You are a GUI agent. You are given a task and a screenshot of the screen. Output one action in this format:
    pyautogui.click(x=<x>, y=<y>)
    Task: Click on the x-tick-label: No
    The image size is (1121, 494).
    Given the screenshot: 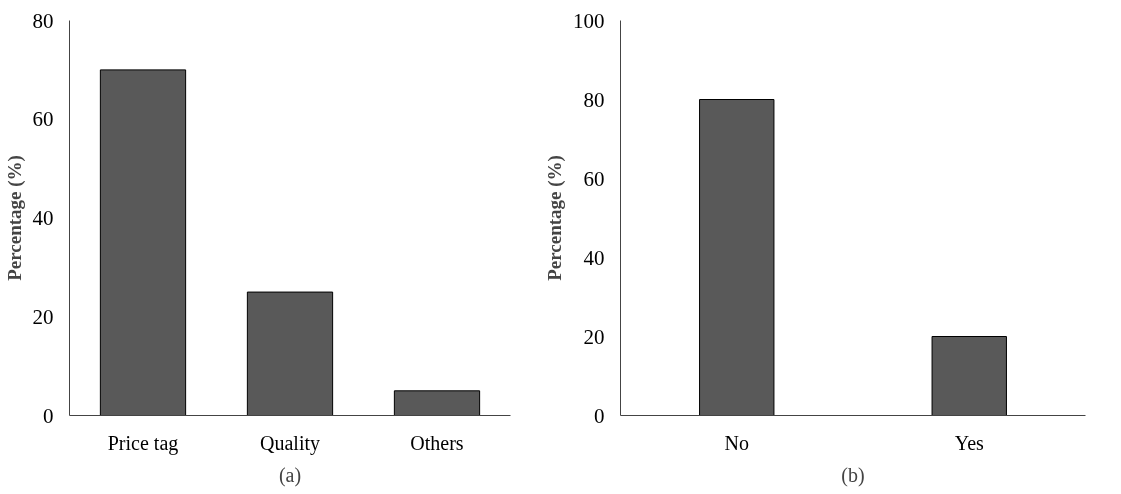 What is the action you would take?
    pyautogui.click(x=736, y=442)
    